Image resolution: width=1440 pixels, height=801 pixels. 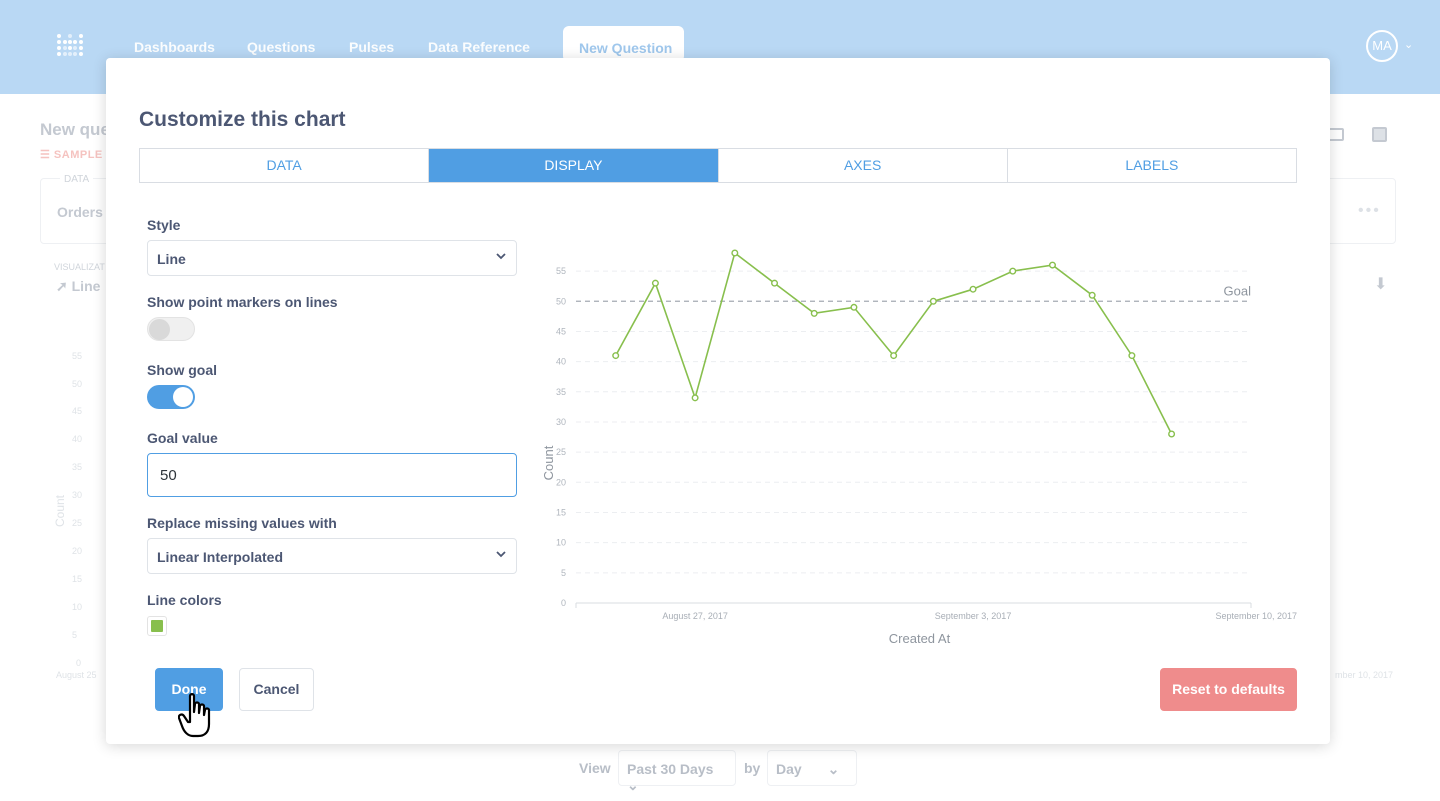 What do you see at coordinates (332, 258) in the screenshot?
I see `style-select: Line` at bounding box center [332, 258].